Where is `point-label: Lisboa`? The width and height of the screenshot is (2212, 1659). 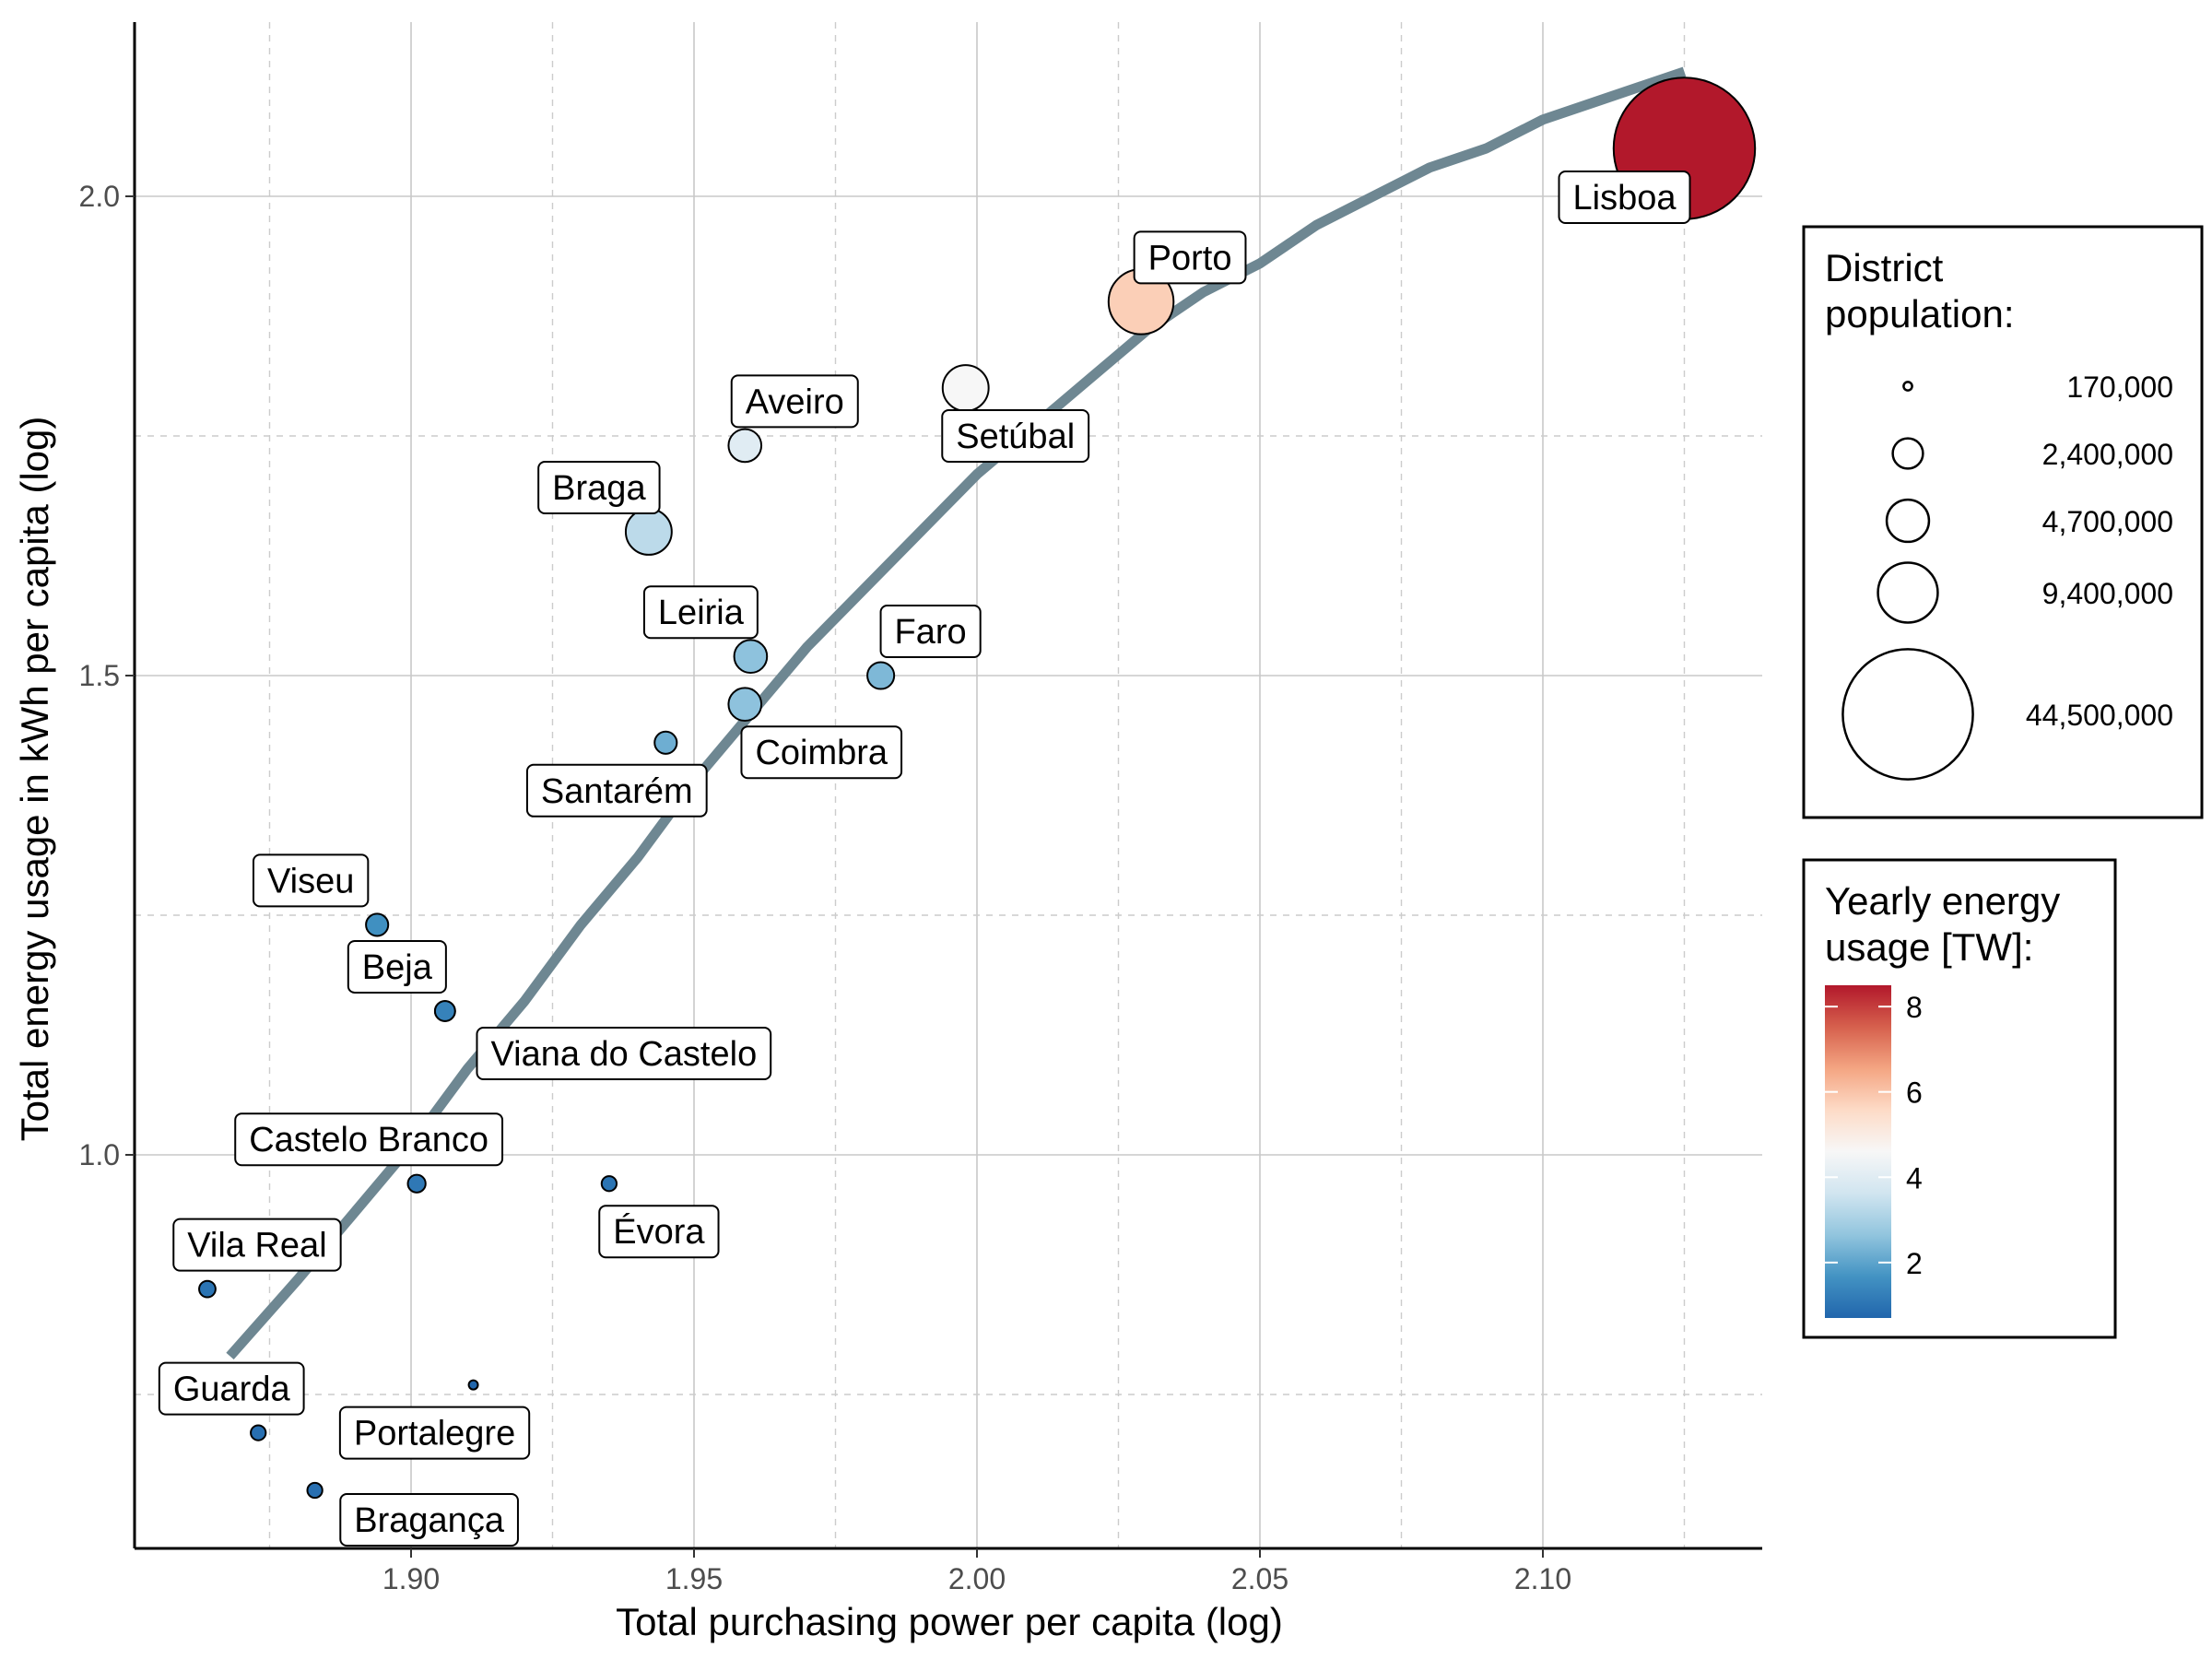 point-label: Lisboa is located at coordinates (1624, 197).